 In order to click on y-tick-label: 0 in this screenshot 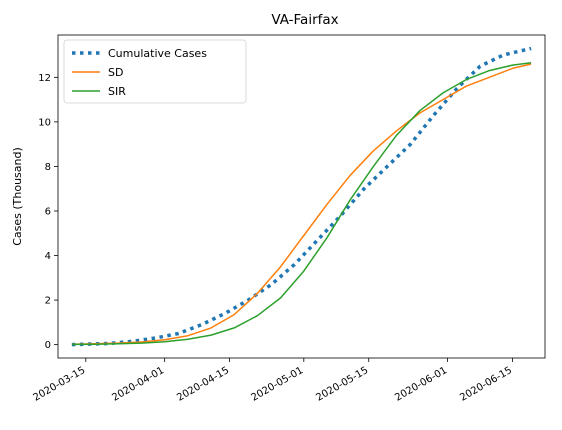, I will do `click(48, 345)`.